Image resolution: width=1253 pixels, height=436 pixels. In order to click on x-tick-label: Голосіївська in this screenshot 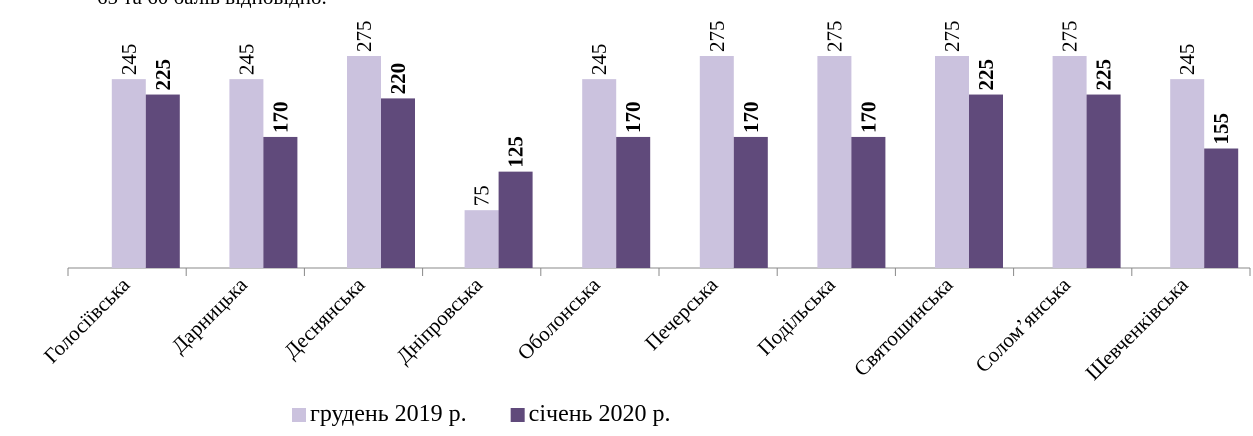, I will do `click(87, 320)`.